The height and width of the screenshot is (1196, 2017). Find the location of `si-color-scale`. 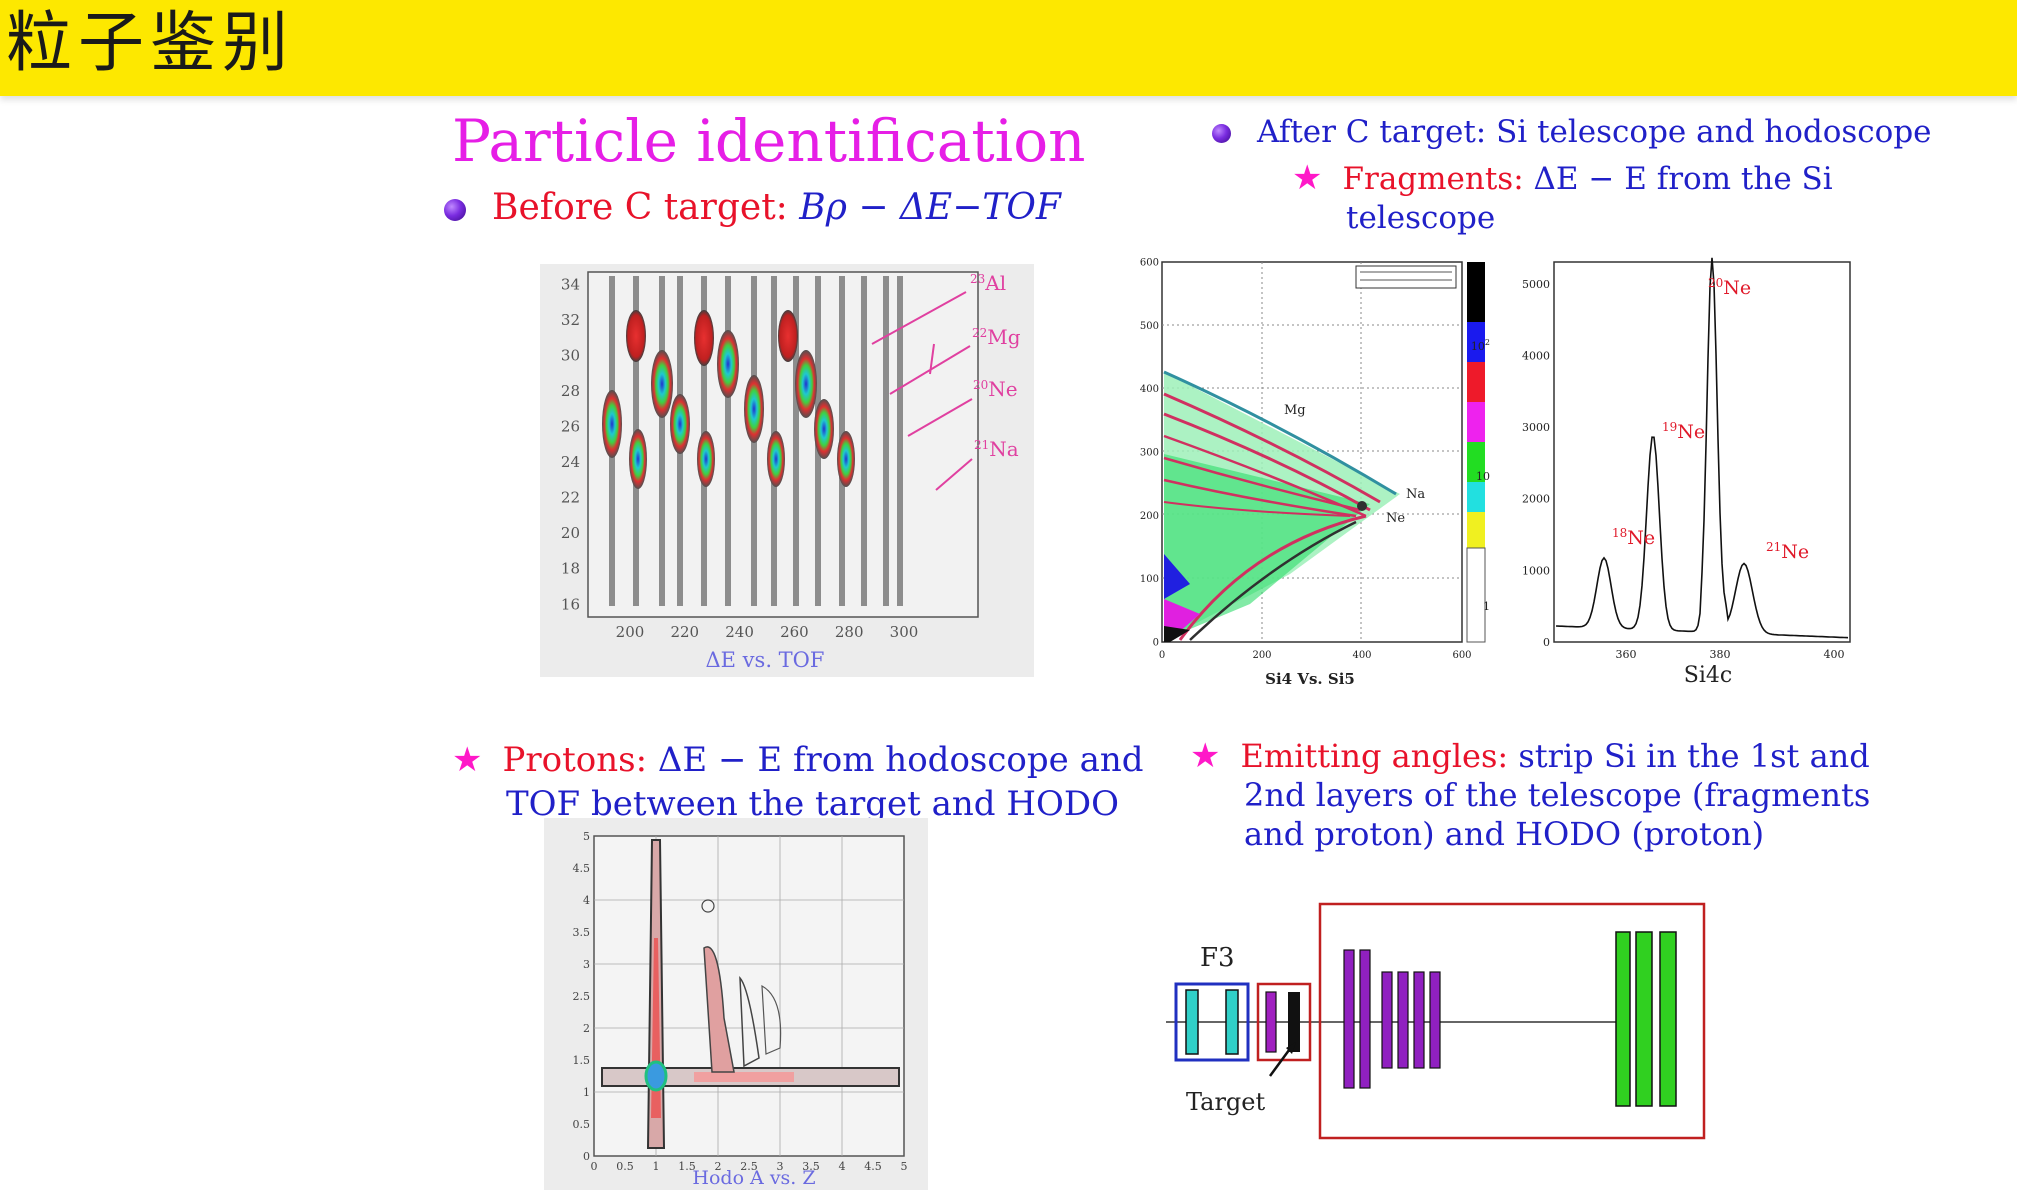

si-color-scale is located at coordinates (1476, 452).